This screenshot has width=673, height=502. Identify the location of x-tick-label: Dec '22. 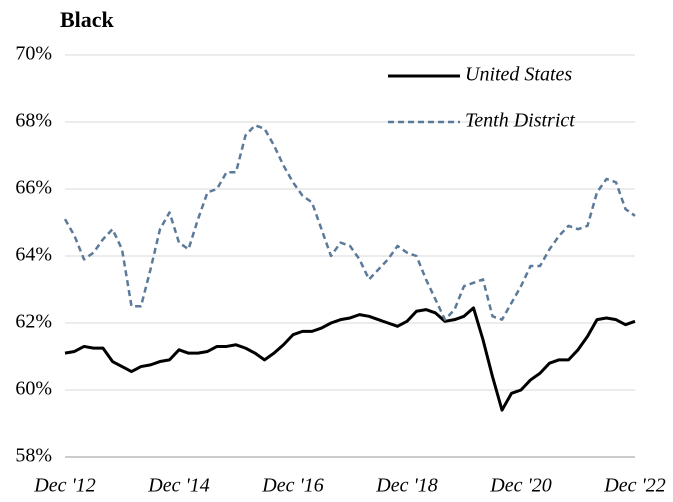
(634, 486).